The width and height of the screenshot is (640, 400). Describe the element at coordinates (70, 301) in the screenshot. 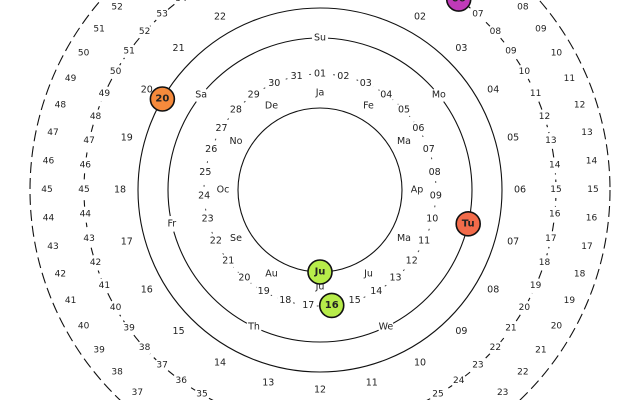

I see `seconds-label: 41` at that location.